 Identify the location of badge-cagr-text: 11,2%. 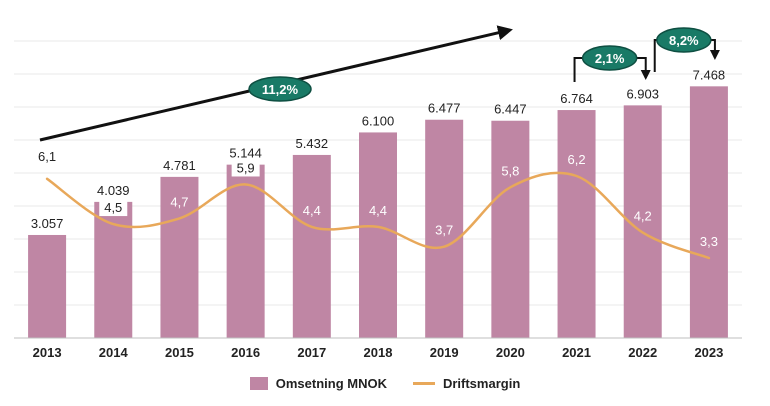
(280, 89).